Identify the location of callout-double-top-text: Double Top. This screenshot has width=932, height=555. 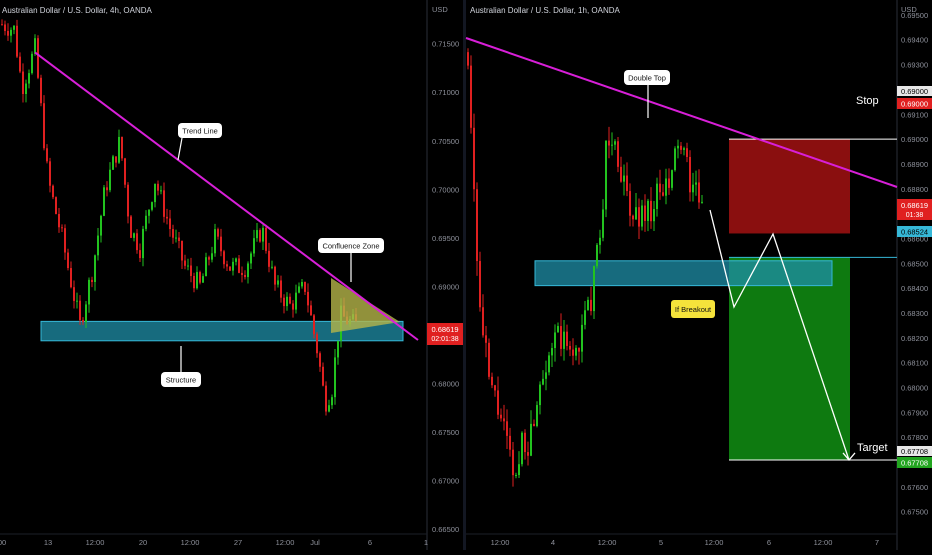
(647, 78).